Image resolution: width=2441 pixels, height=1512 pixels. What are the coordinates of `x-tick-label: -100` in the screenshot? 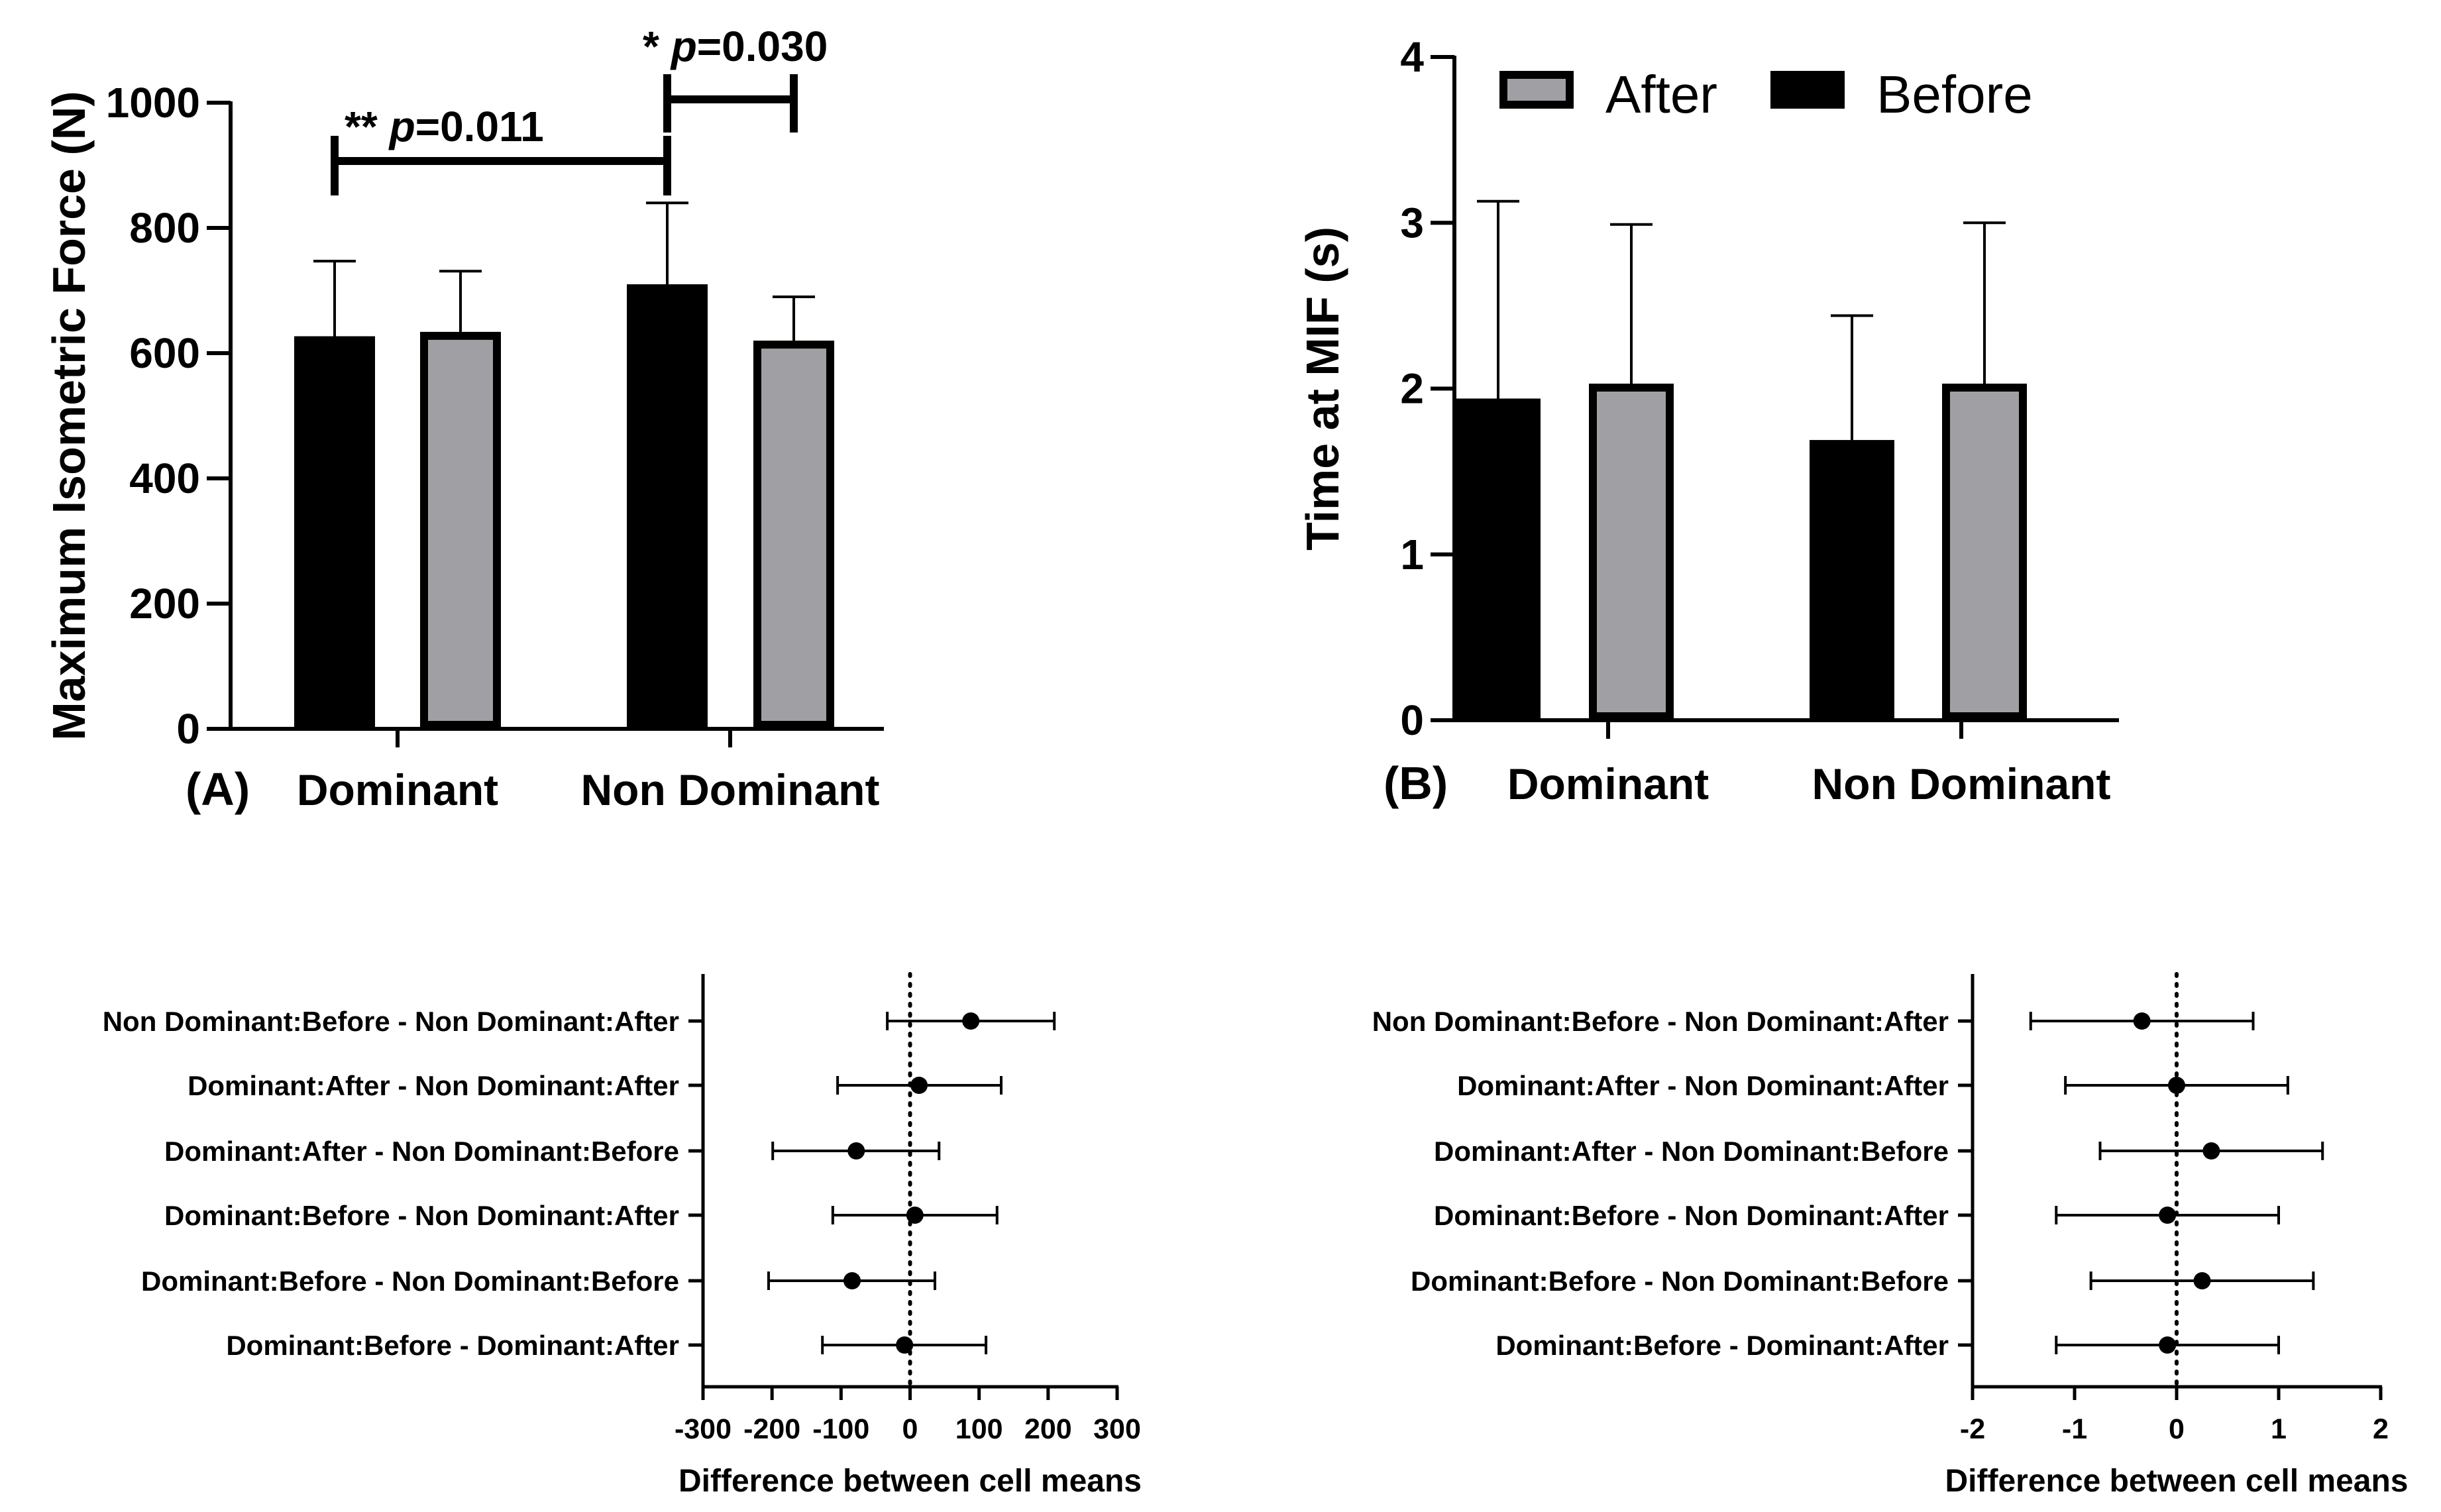 It's located at (840, 1429).